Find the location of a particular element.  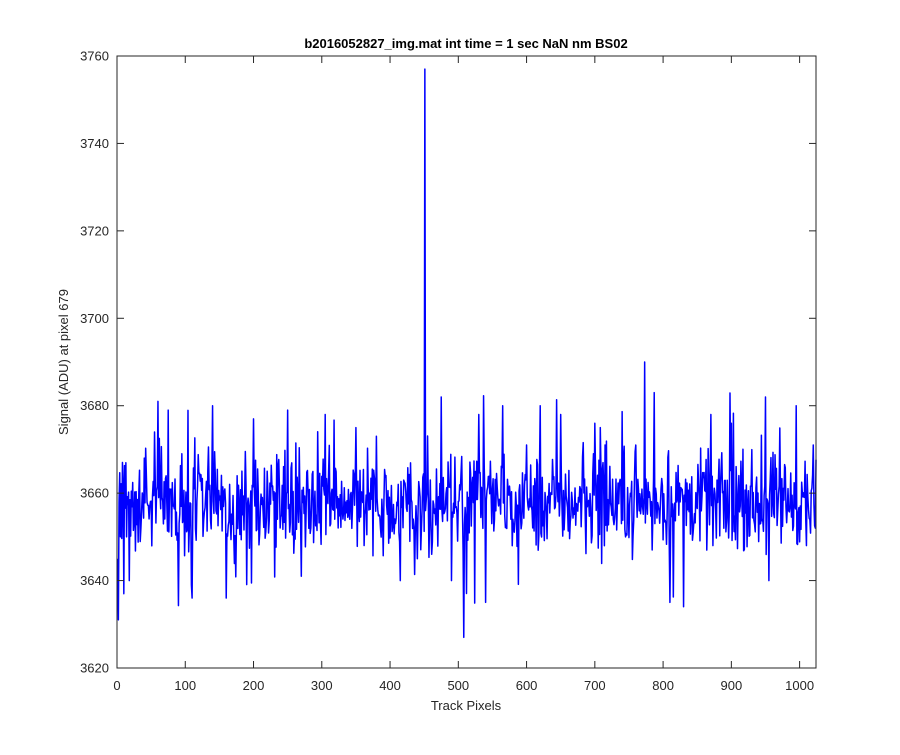

y-tick-label: 3760 is located at coordinates (94, 56).